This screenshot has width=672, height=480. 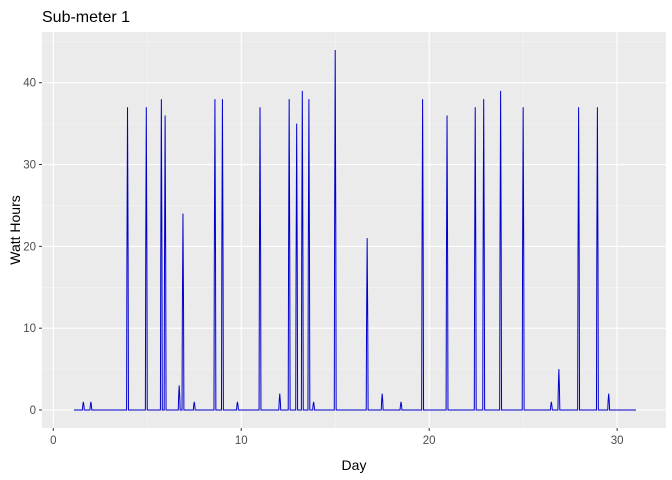 What do you see at coordinates (29, 166) in the screenshot?
I see `y-tick-label: 30` at bounding box center [29, 166].